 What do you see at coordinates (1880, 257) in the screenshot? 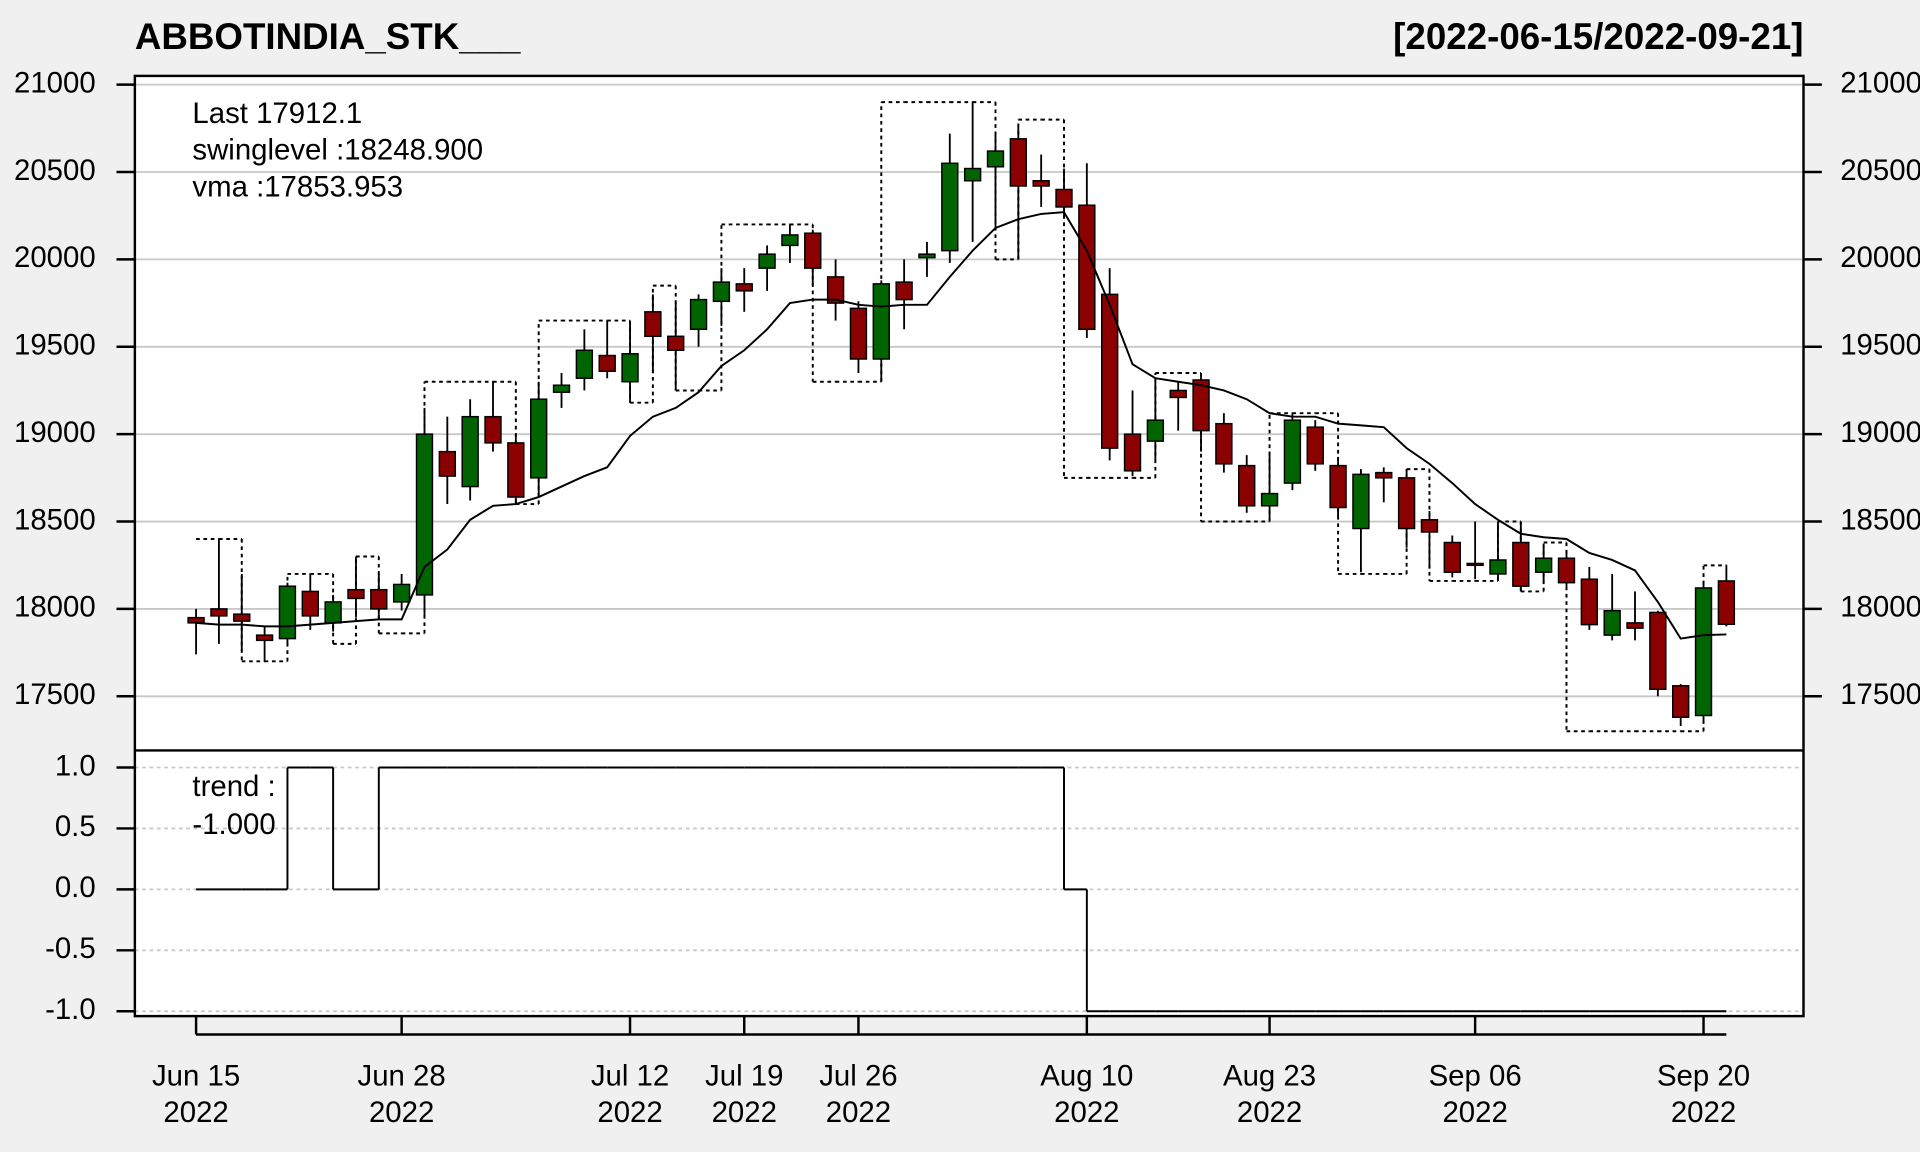
I see `y-tick-label-right: 20000` at bounding box center [1880, 257].